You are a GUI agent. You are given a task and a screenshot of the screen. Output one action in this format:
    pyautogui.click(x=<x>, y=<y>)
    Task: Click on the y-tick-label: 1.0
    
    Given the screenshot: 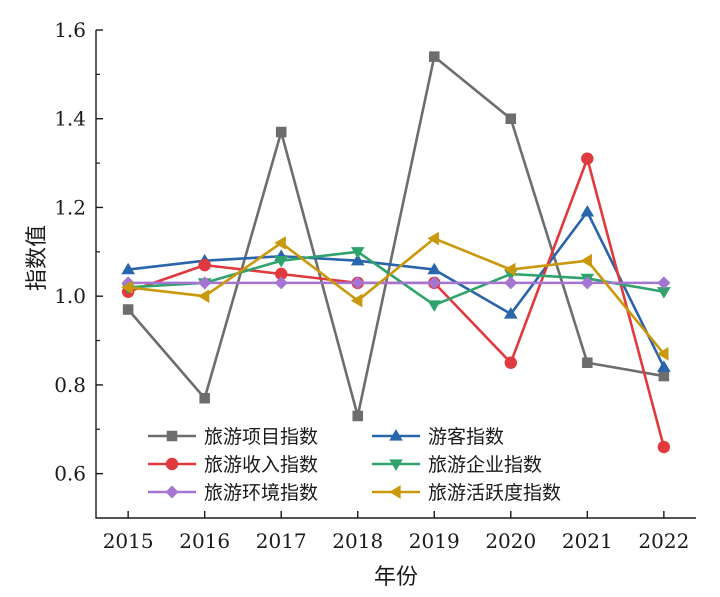 What is the action you would take?
    pyautogui.click(x=70, y=296)
    